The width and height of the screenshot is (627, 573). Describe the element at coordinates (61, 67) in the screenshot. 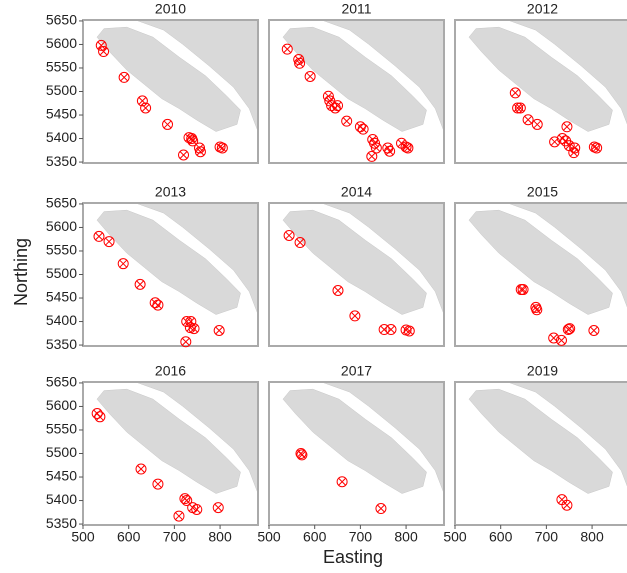

I see `y-tick-label: 5550` at that location.